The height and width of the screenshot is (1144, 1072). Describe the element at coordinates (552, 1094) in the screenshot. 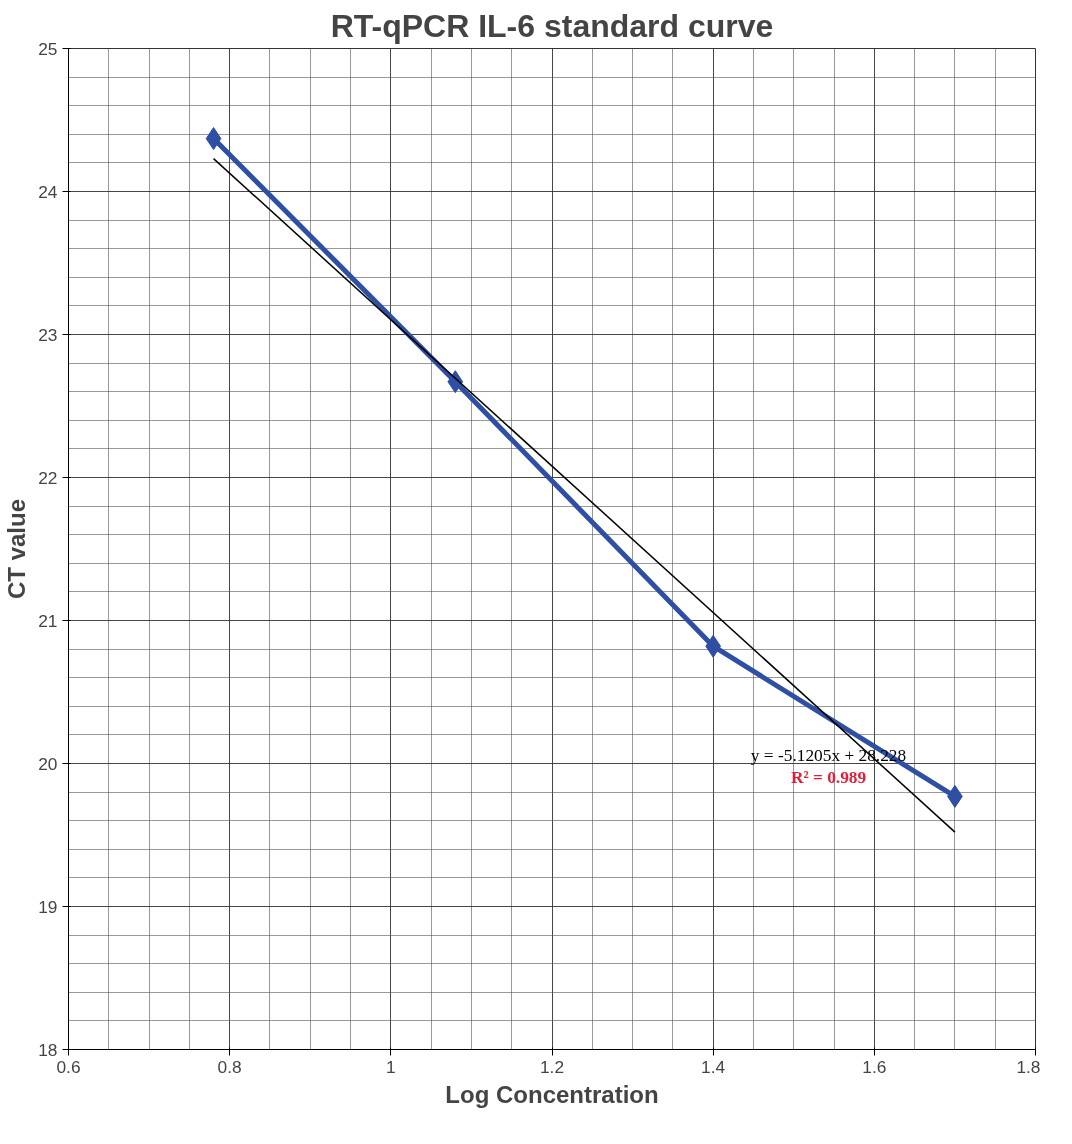

I see `x-axis-title: Log Concentration` at that location.